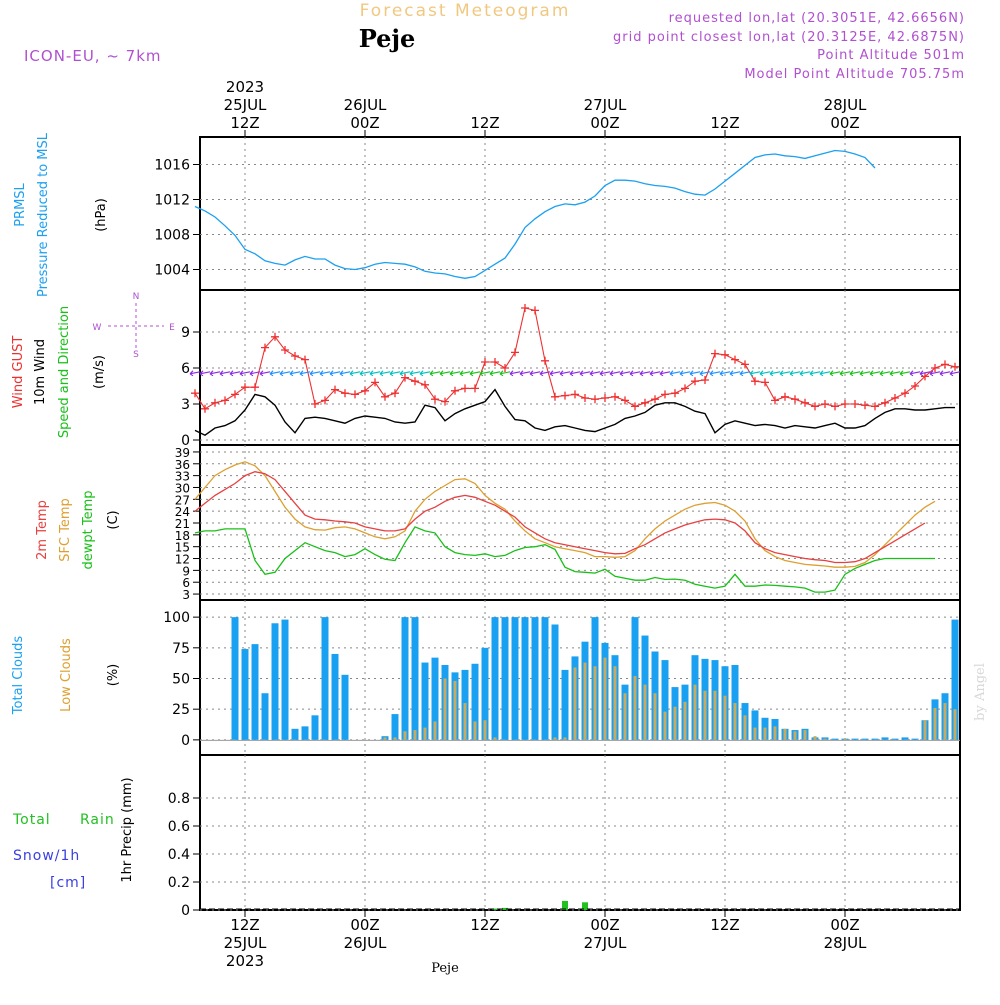  I want to click on wind-gust-label: Wind GUST, so click(18, 372).